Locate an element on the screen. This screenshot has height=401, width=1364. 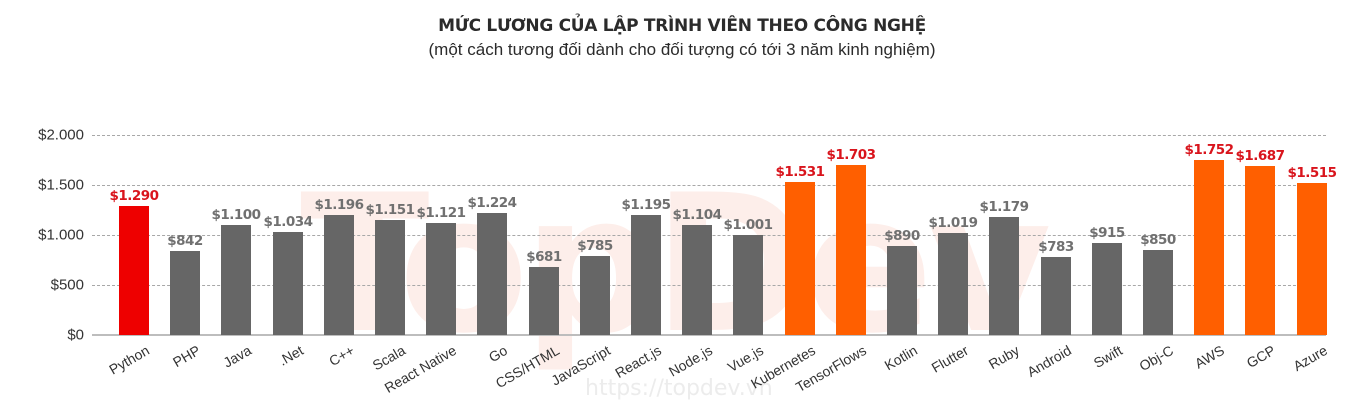
bar-value-label: $783 is located at coordinates (1056, 247).